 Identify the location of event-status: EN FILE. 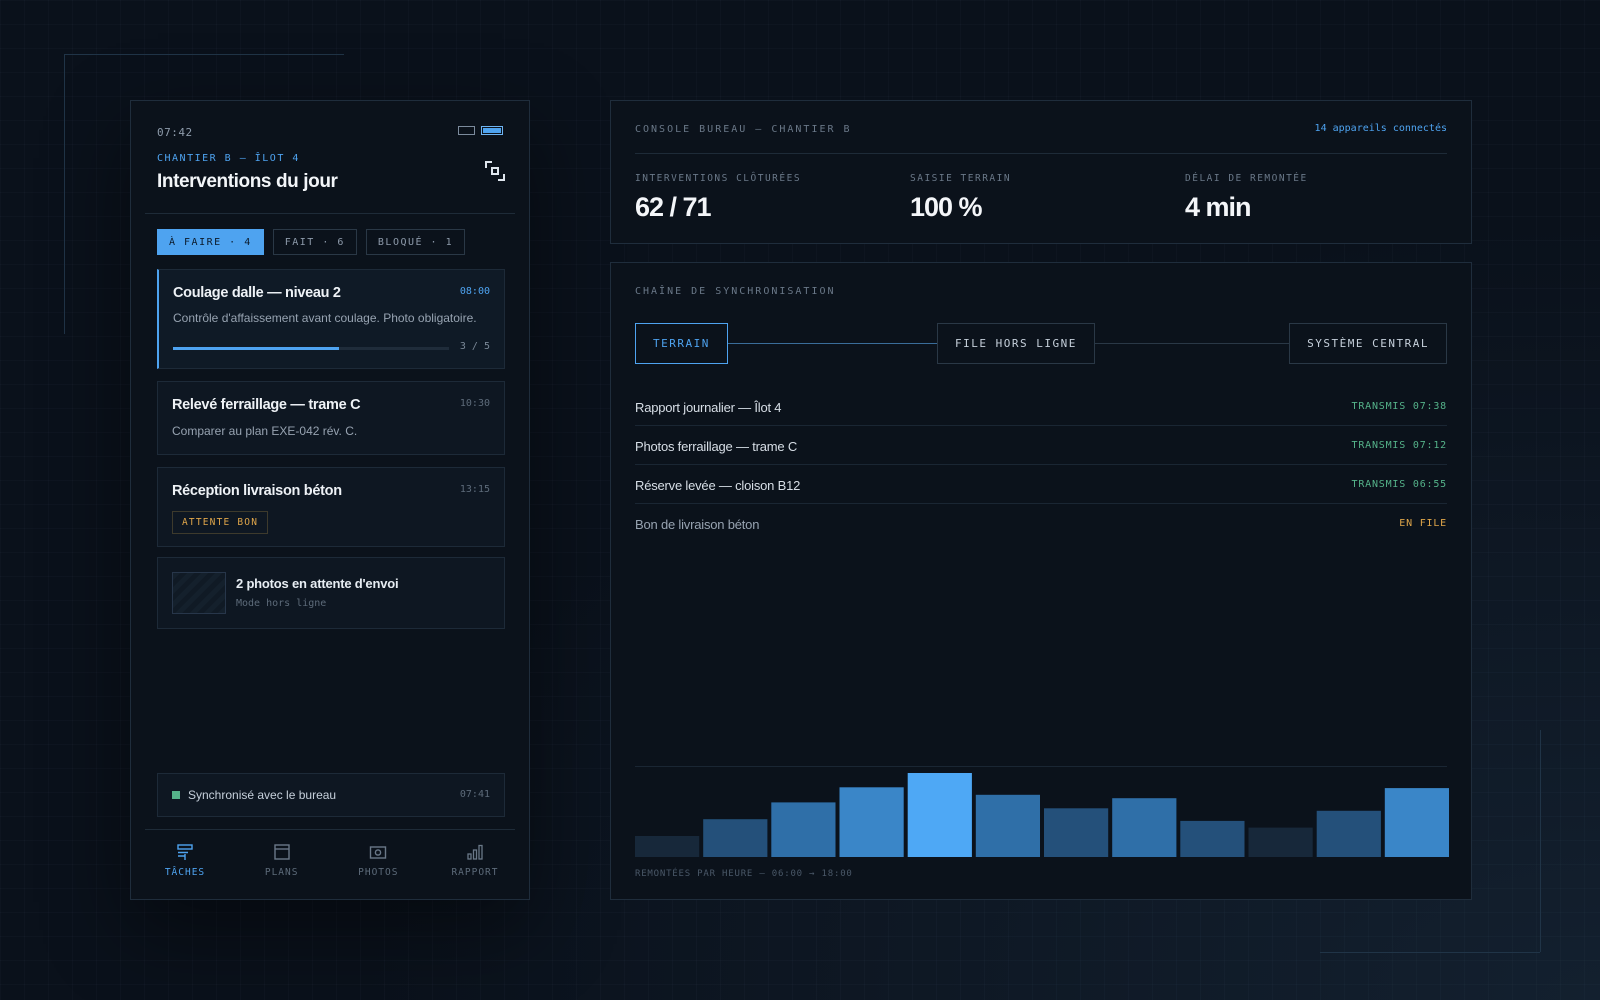
(1423, 523).